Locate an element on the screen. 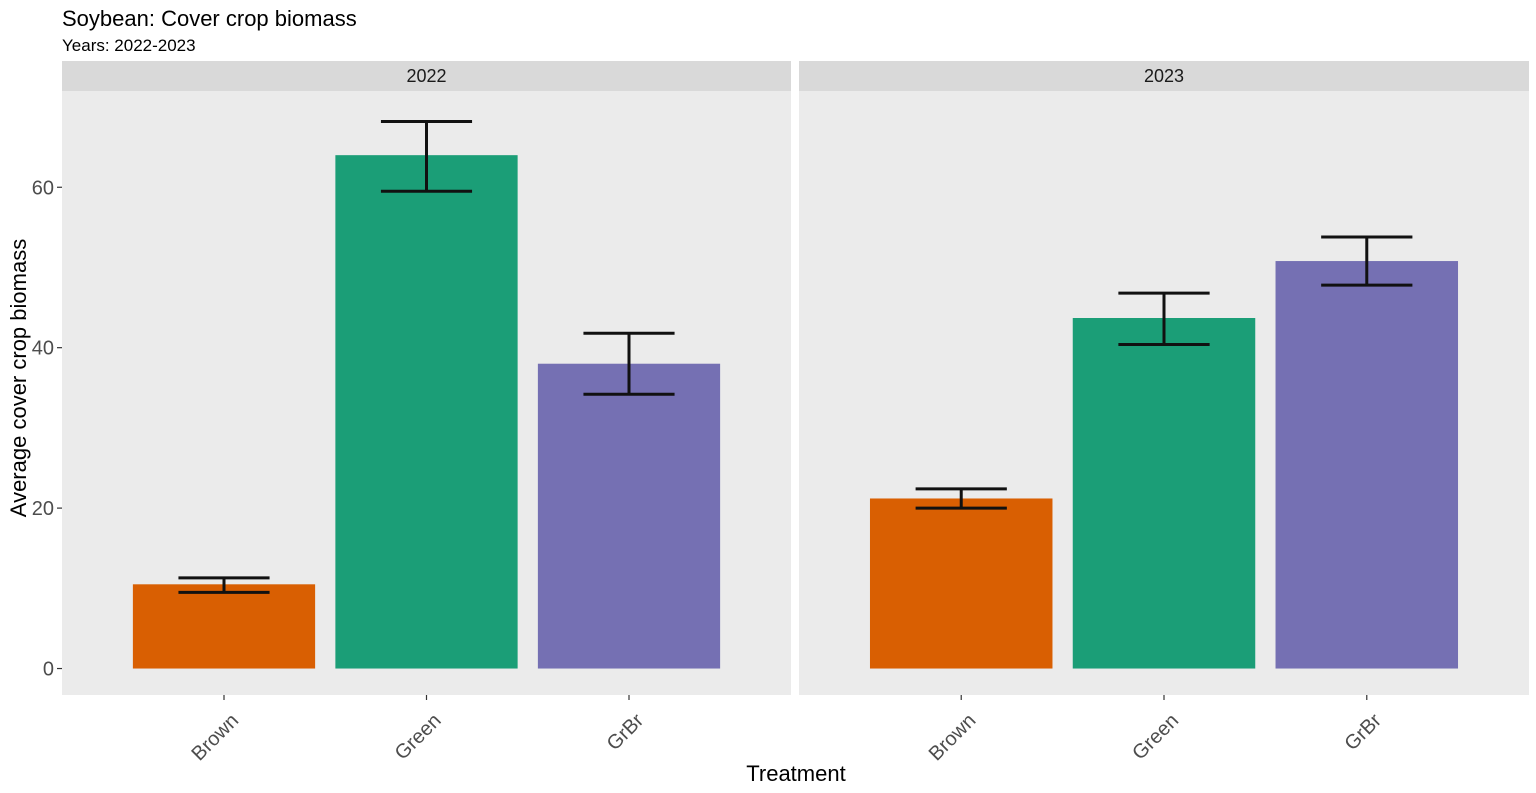 This screenshot has width=1536, height=793. y-tick-label: 40 is located at coordinates (43, 349).